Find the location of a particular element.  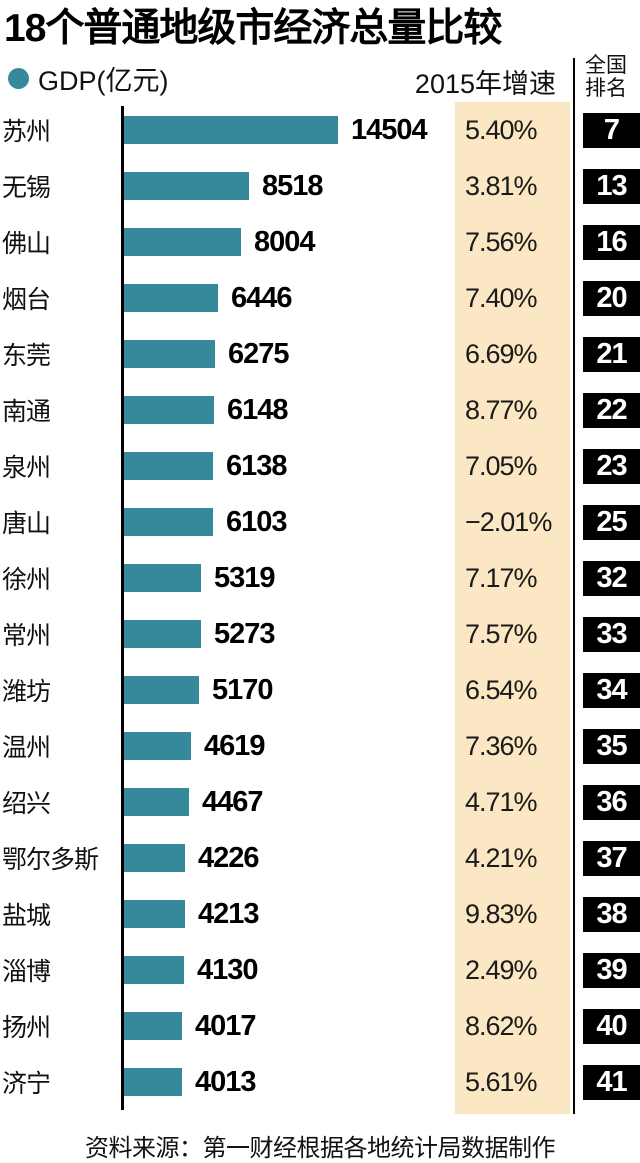

rank-badge: 37 is located at coordinates (611, 858).